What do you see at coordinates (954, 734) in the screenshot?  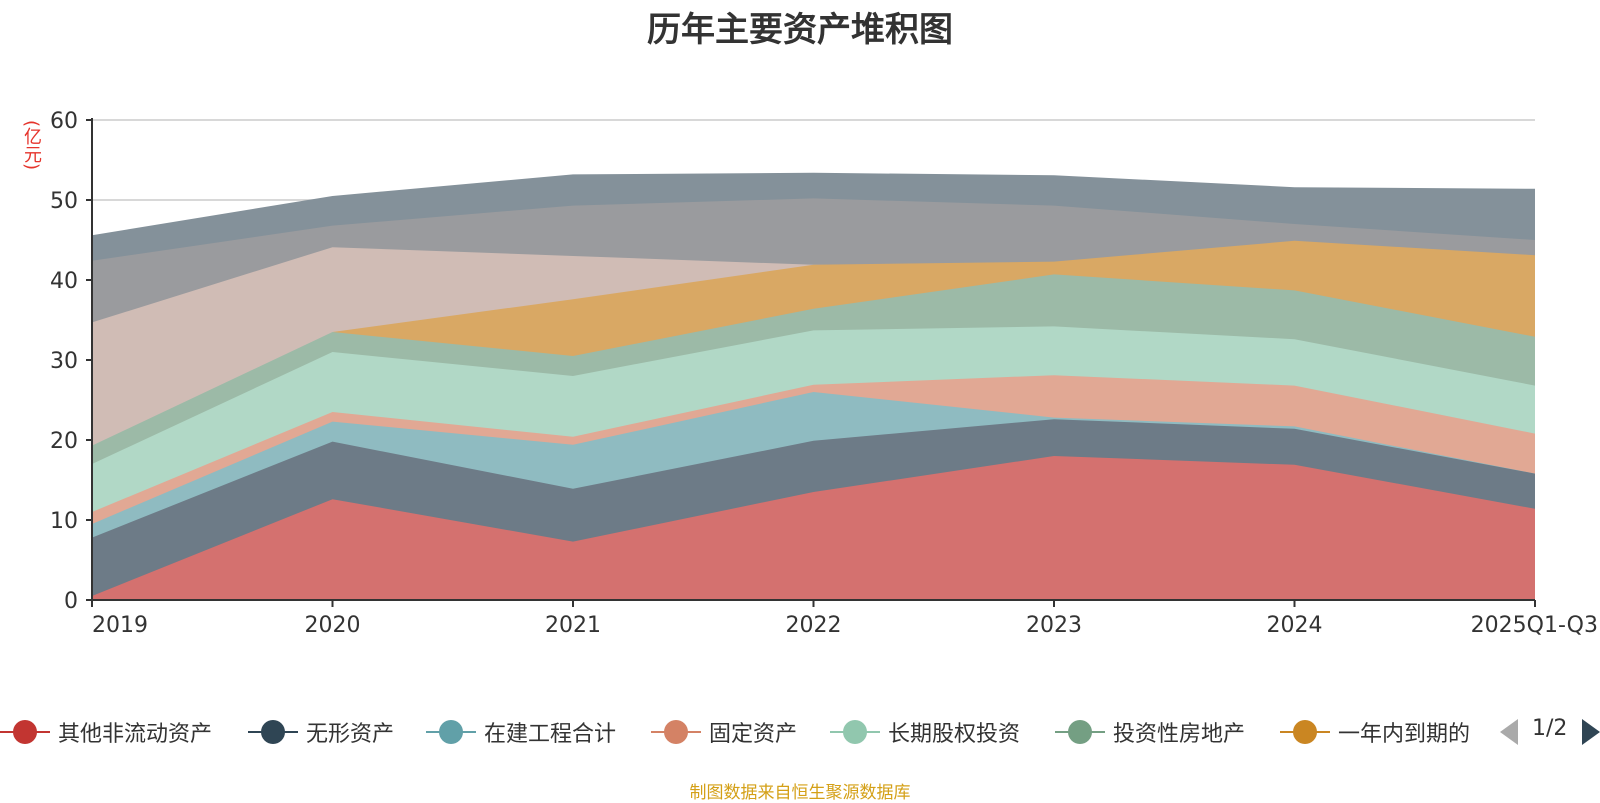 I see `legend-label: 长期股权投资` at bounding box center [954, 734].